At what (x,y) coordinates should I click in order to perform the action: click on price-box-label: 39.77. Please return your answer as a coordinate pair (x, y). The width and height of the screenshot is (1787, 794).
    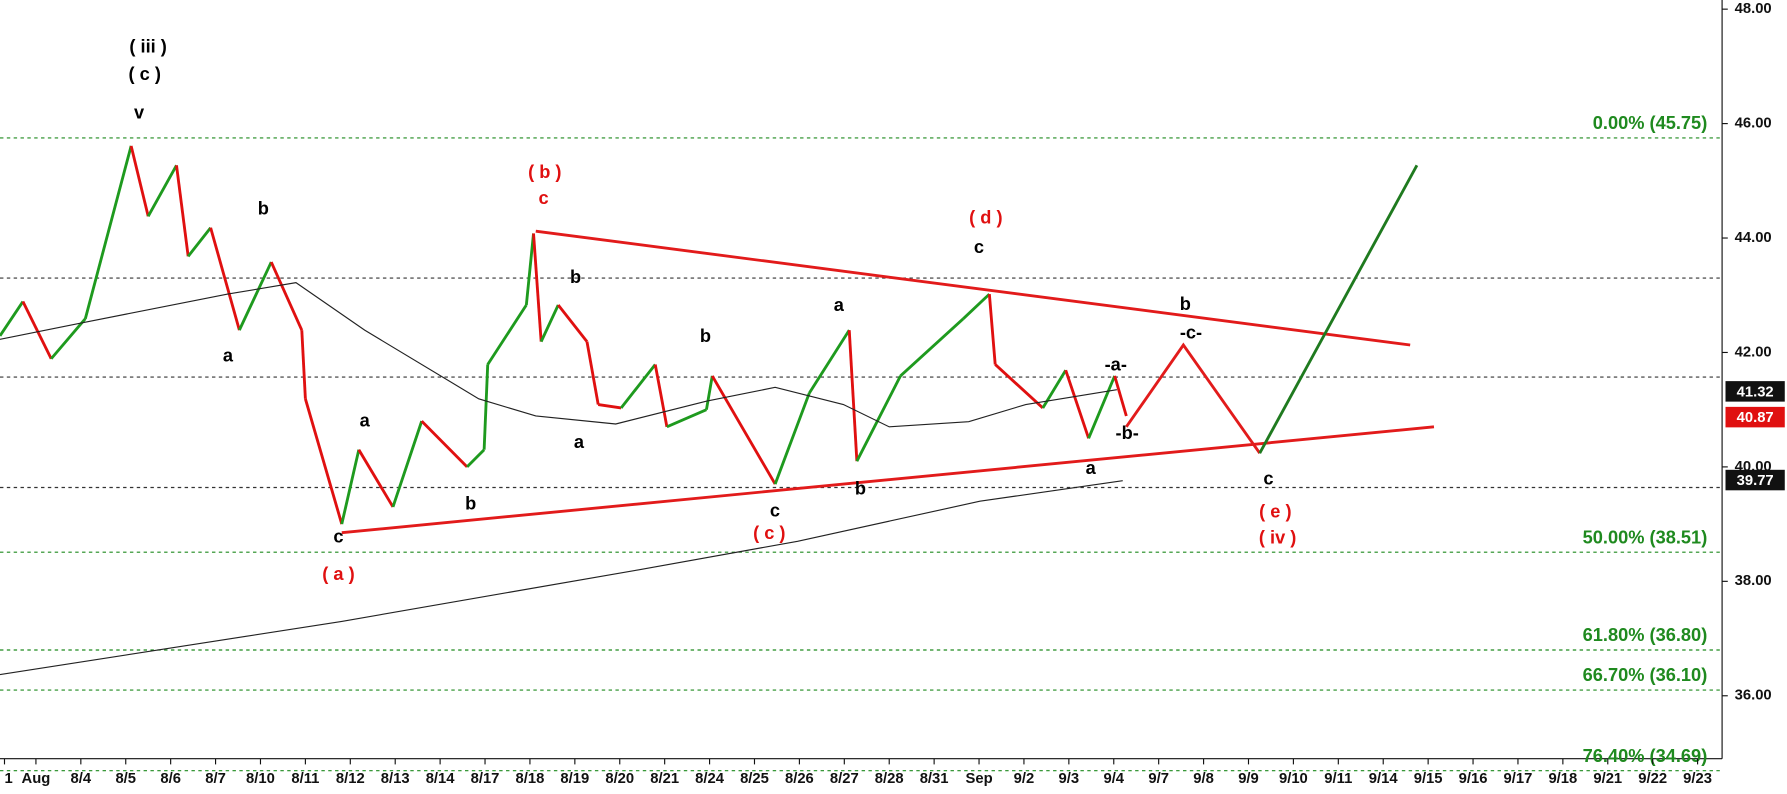
    Looking at the image, I should click on (1755, 481).